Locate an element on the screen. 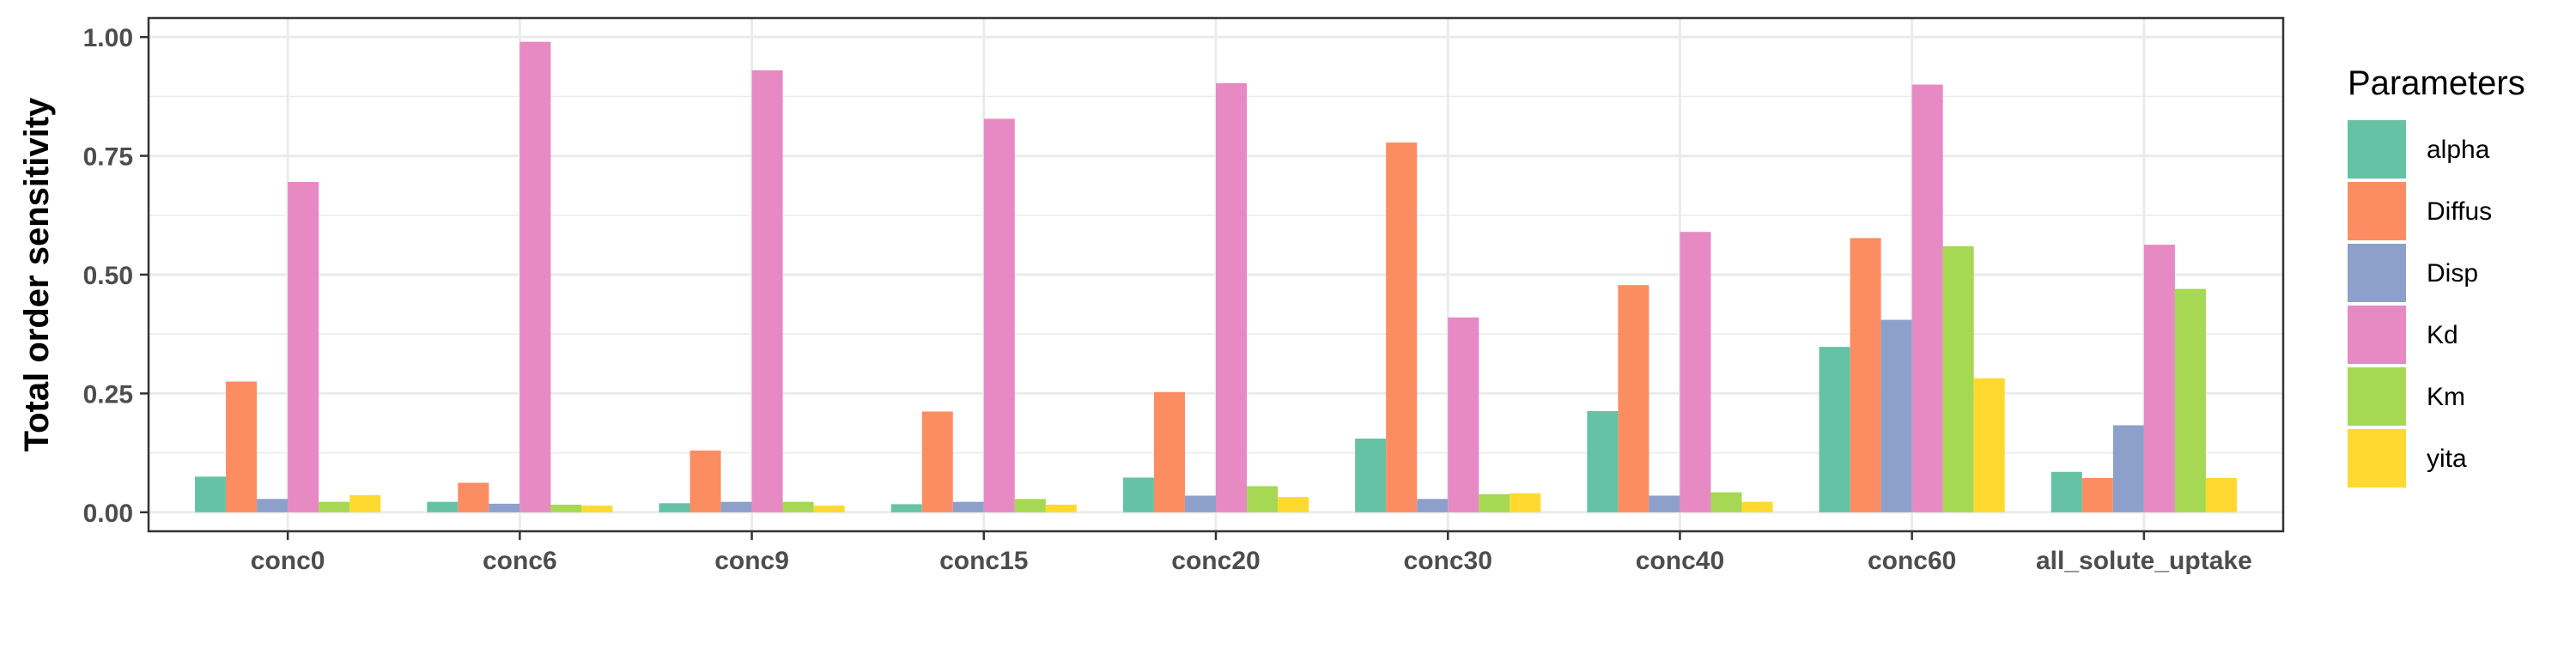 The height and width of the screenshot is (648, 2576). bar-alpha-all_solute_uptake is located at coordinates (2066, 491).